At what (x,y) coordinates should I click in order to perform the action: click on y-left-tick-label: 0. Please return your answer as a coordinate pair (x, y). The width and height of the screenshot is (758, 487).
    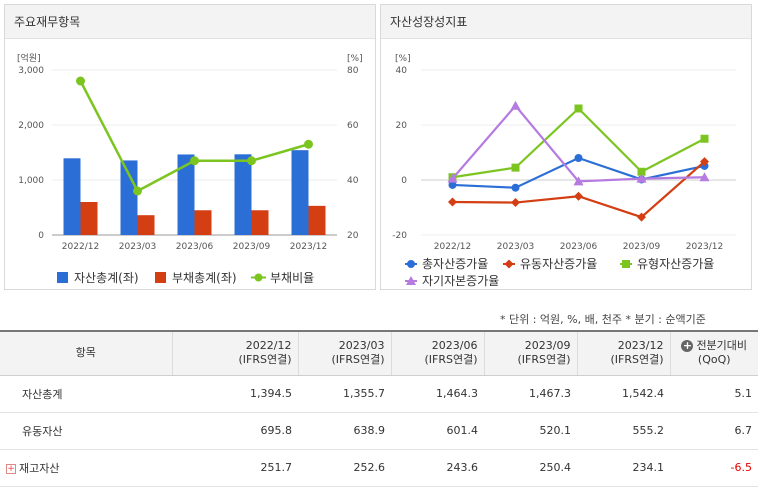
    Looking at the image, I should click on (41, 236).